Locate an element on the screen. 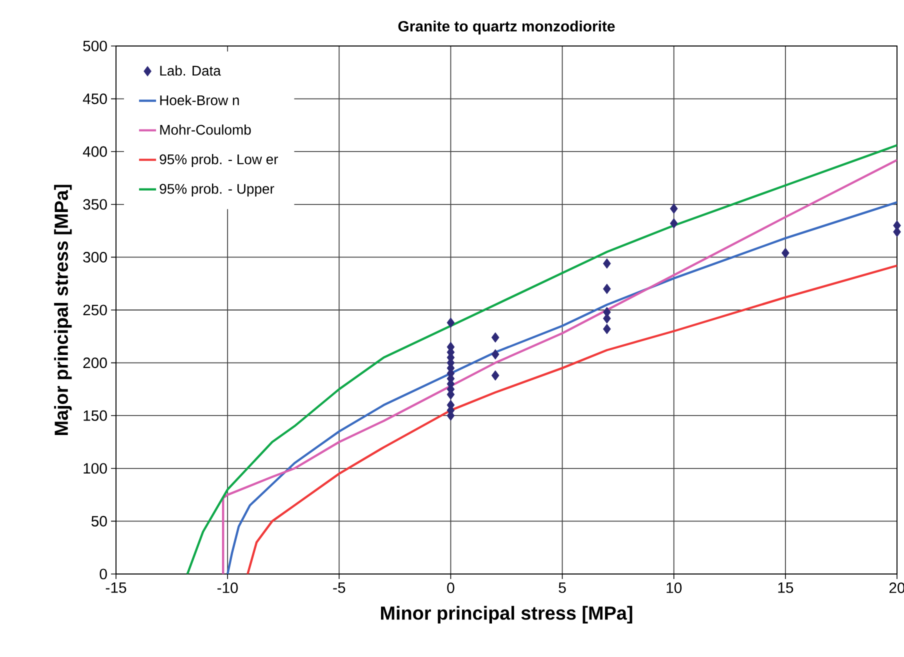  y-tick-label: 100 is located at coordinates (95, 468).